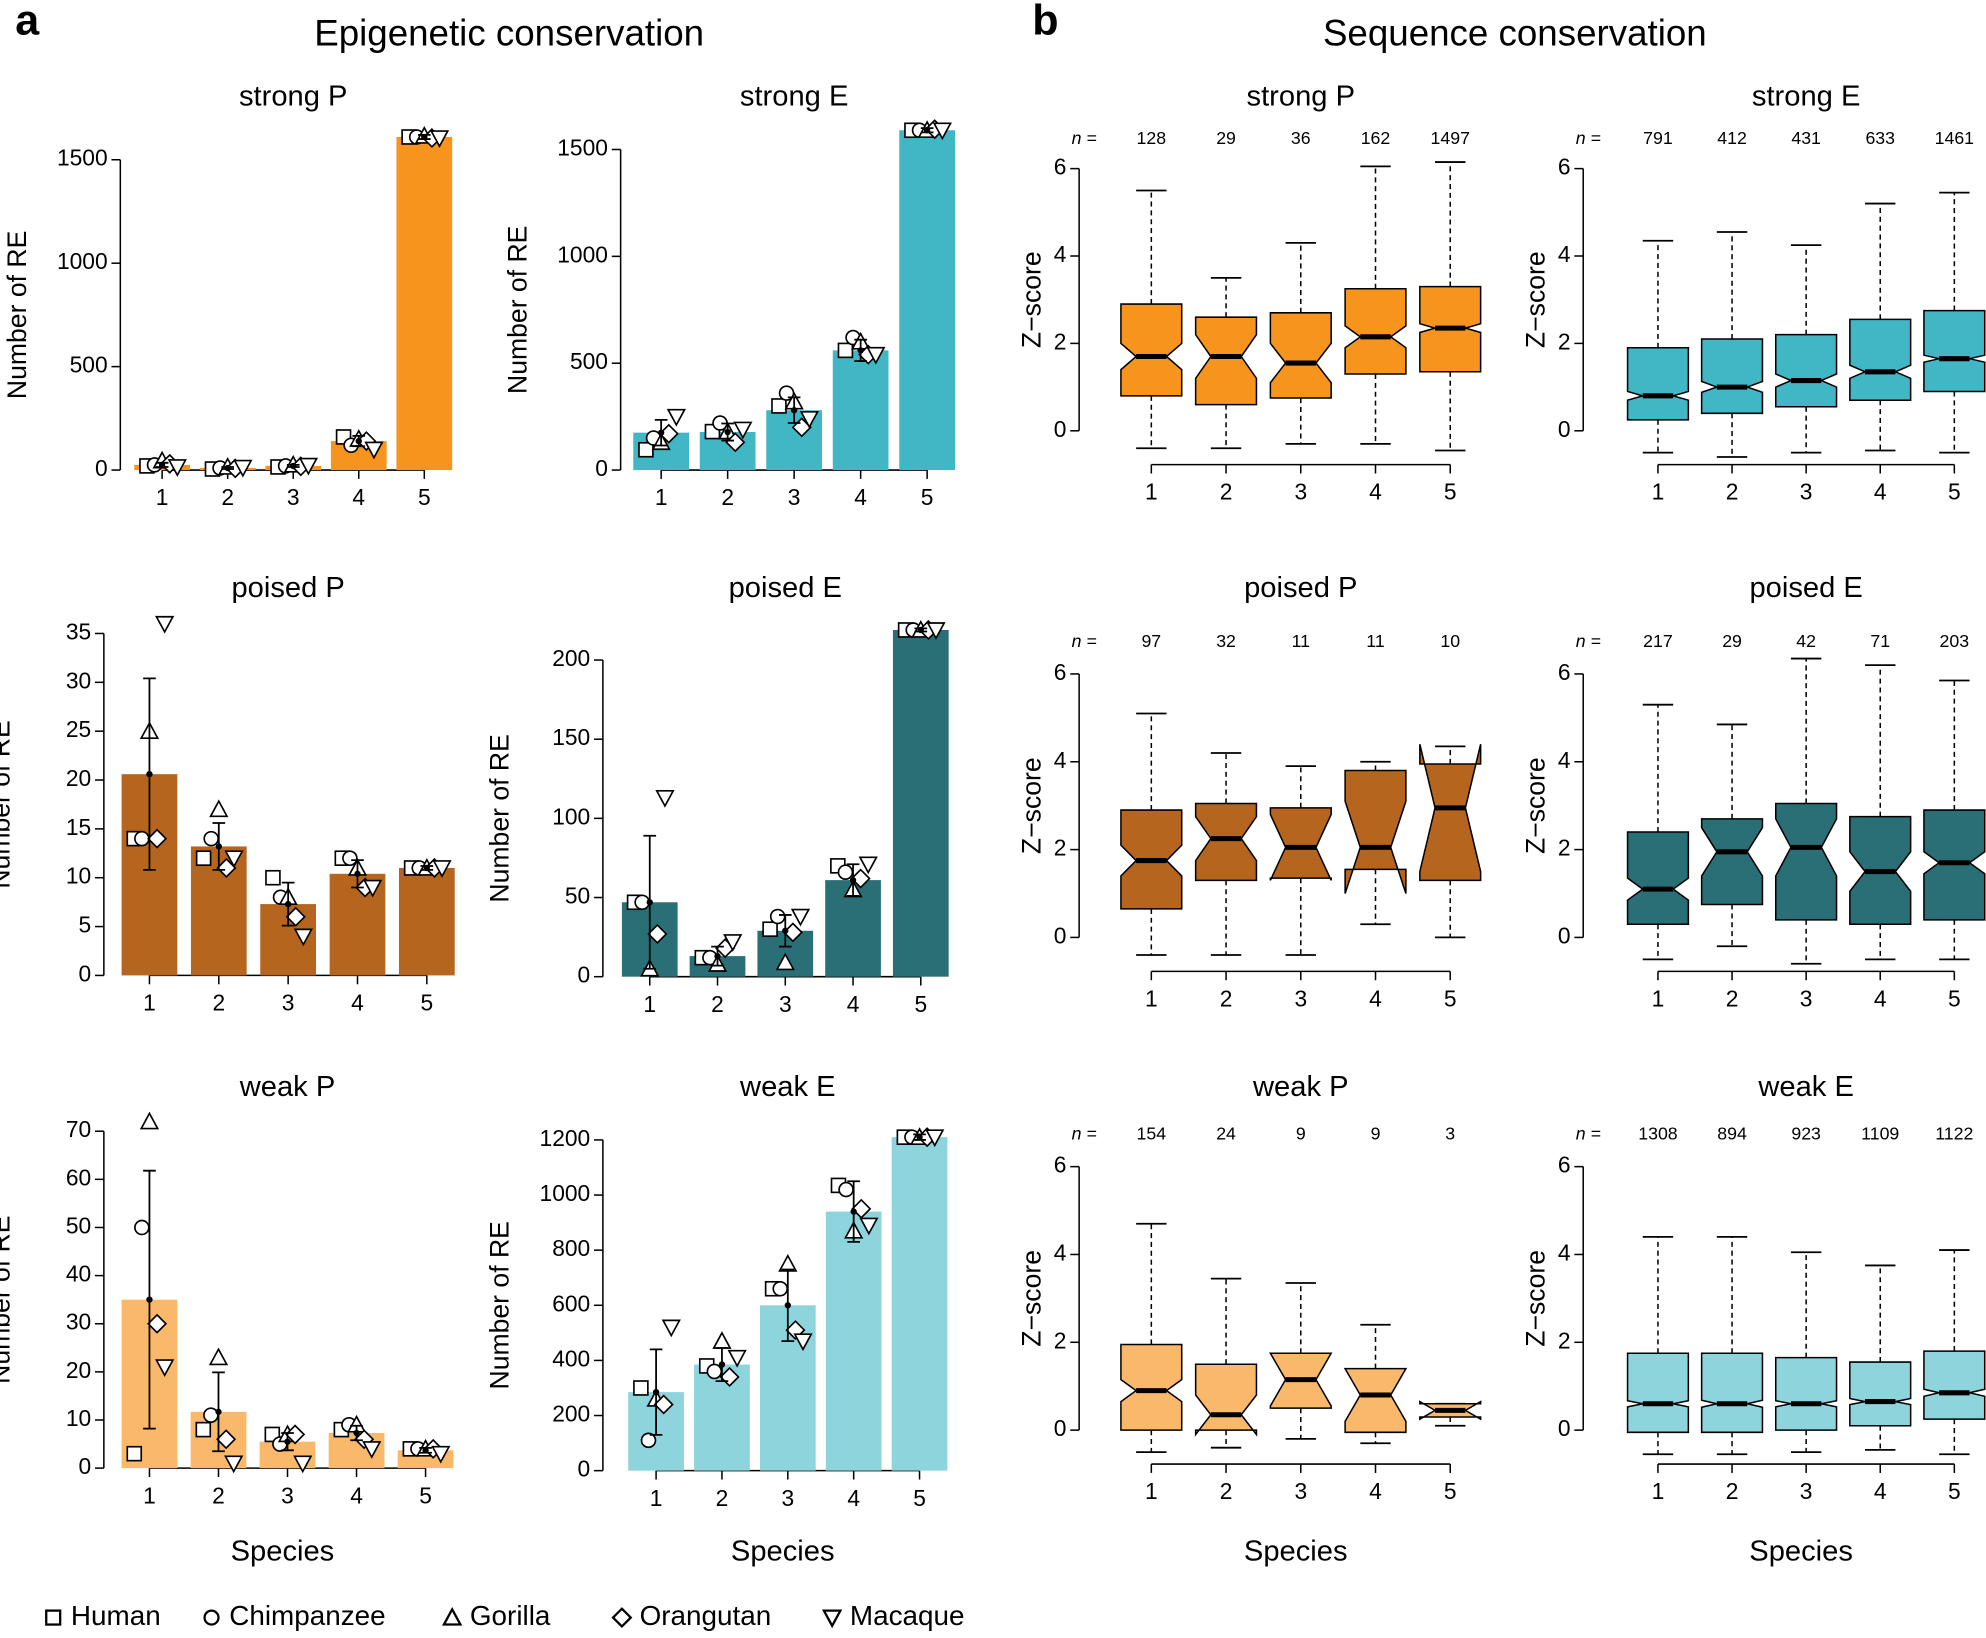 Image resolution: width=1986 pixels, height=1638 pixels. What do you see at coordinates (1152, 138) in the screenshot?
I see `n-label: 128` at bounding box center [1152, 138].